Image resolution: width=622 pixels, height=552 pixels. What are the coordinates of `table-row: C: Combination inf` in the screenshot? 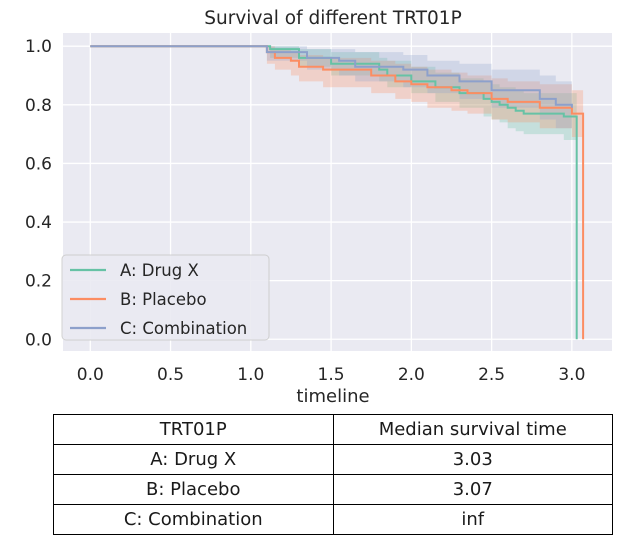 It's located at (333, 519).